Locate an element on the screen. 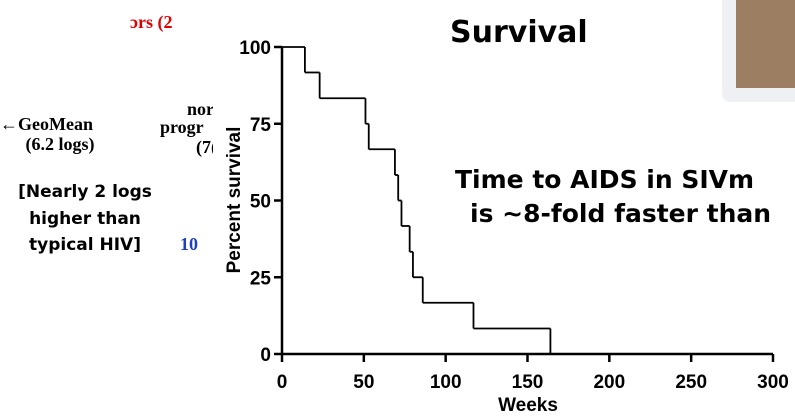  red-fragment: ɔrs (2 is located at coordinates (151, 22).